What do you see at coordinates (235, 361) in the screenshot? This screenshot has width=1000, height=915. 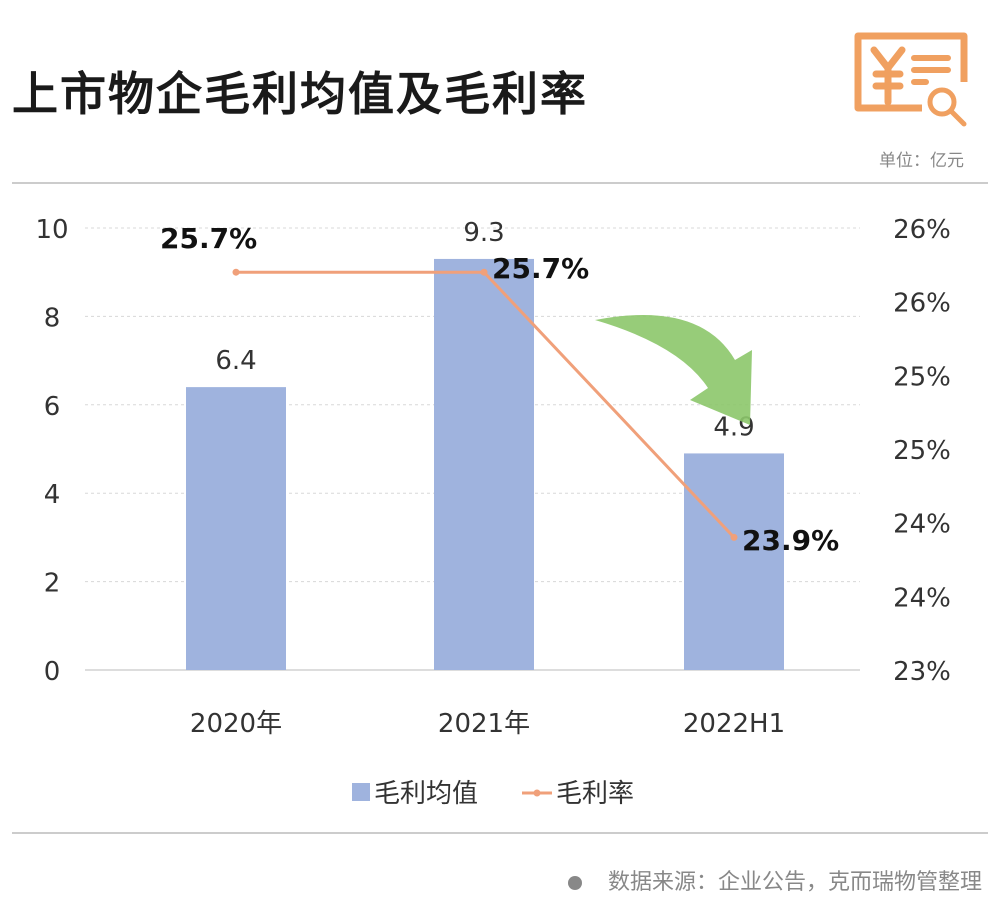 I see `bar-value-label: 6.4` at bounding box center [235, 361].